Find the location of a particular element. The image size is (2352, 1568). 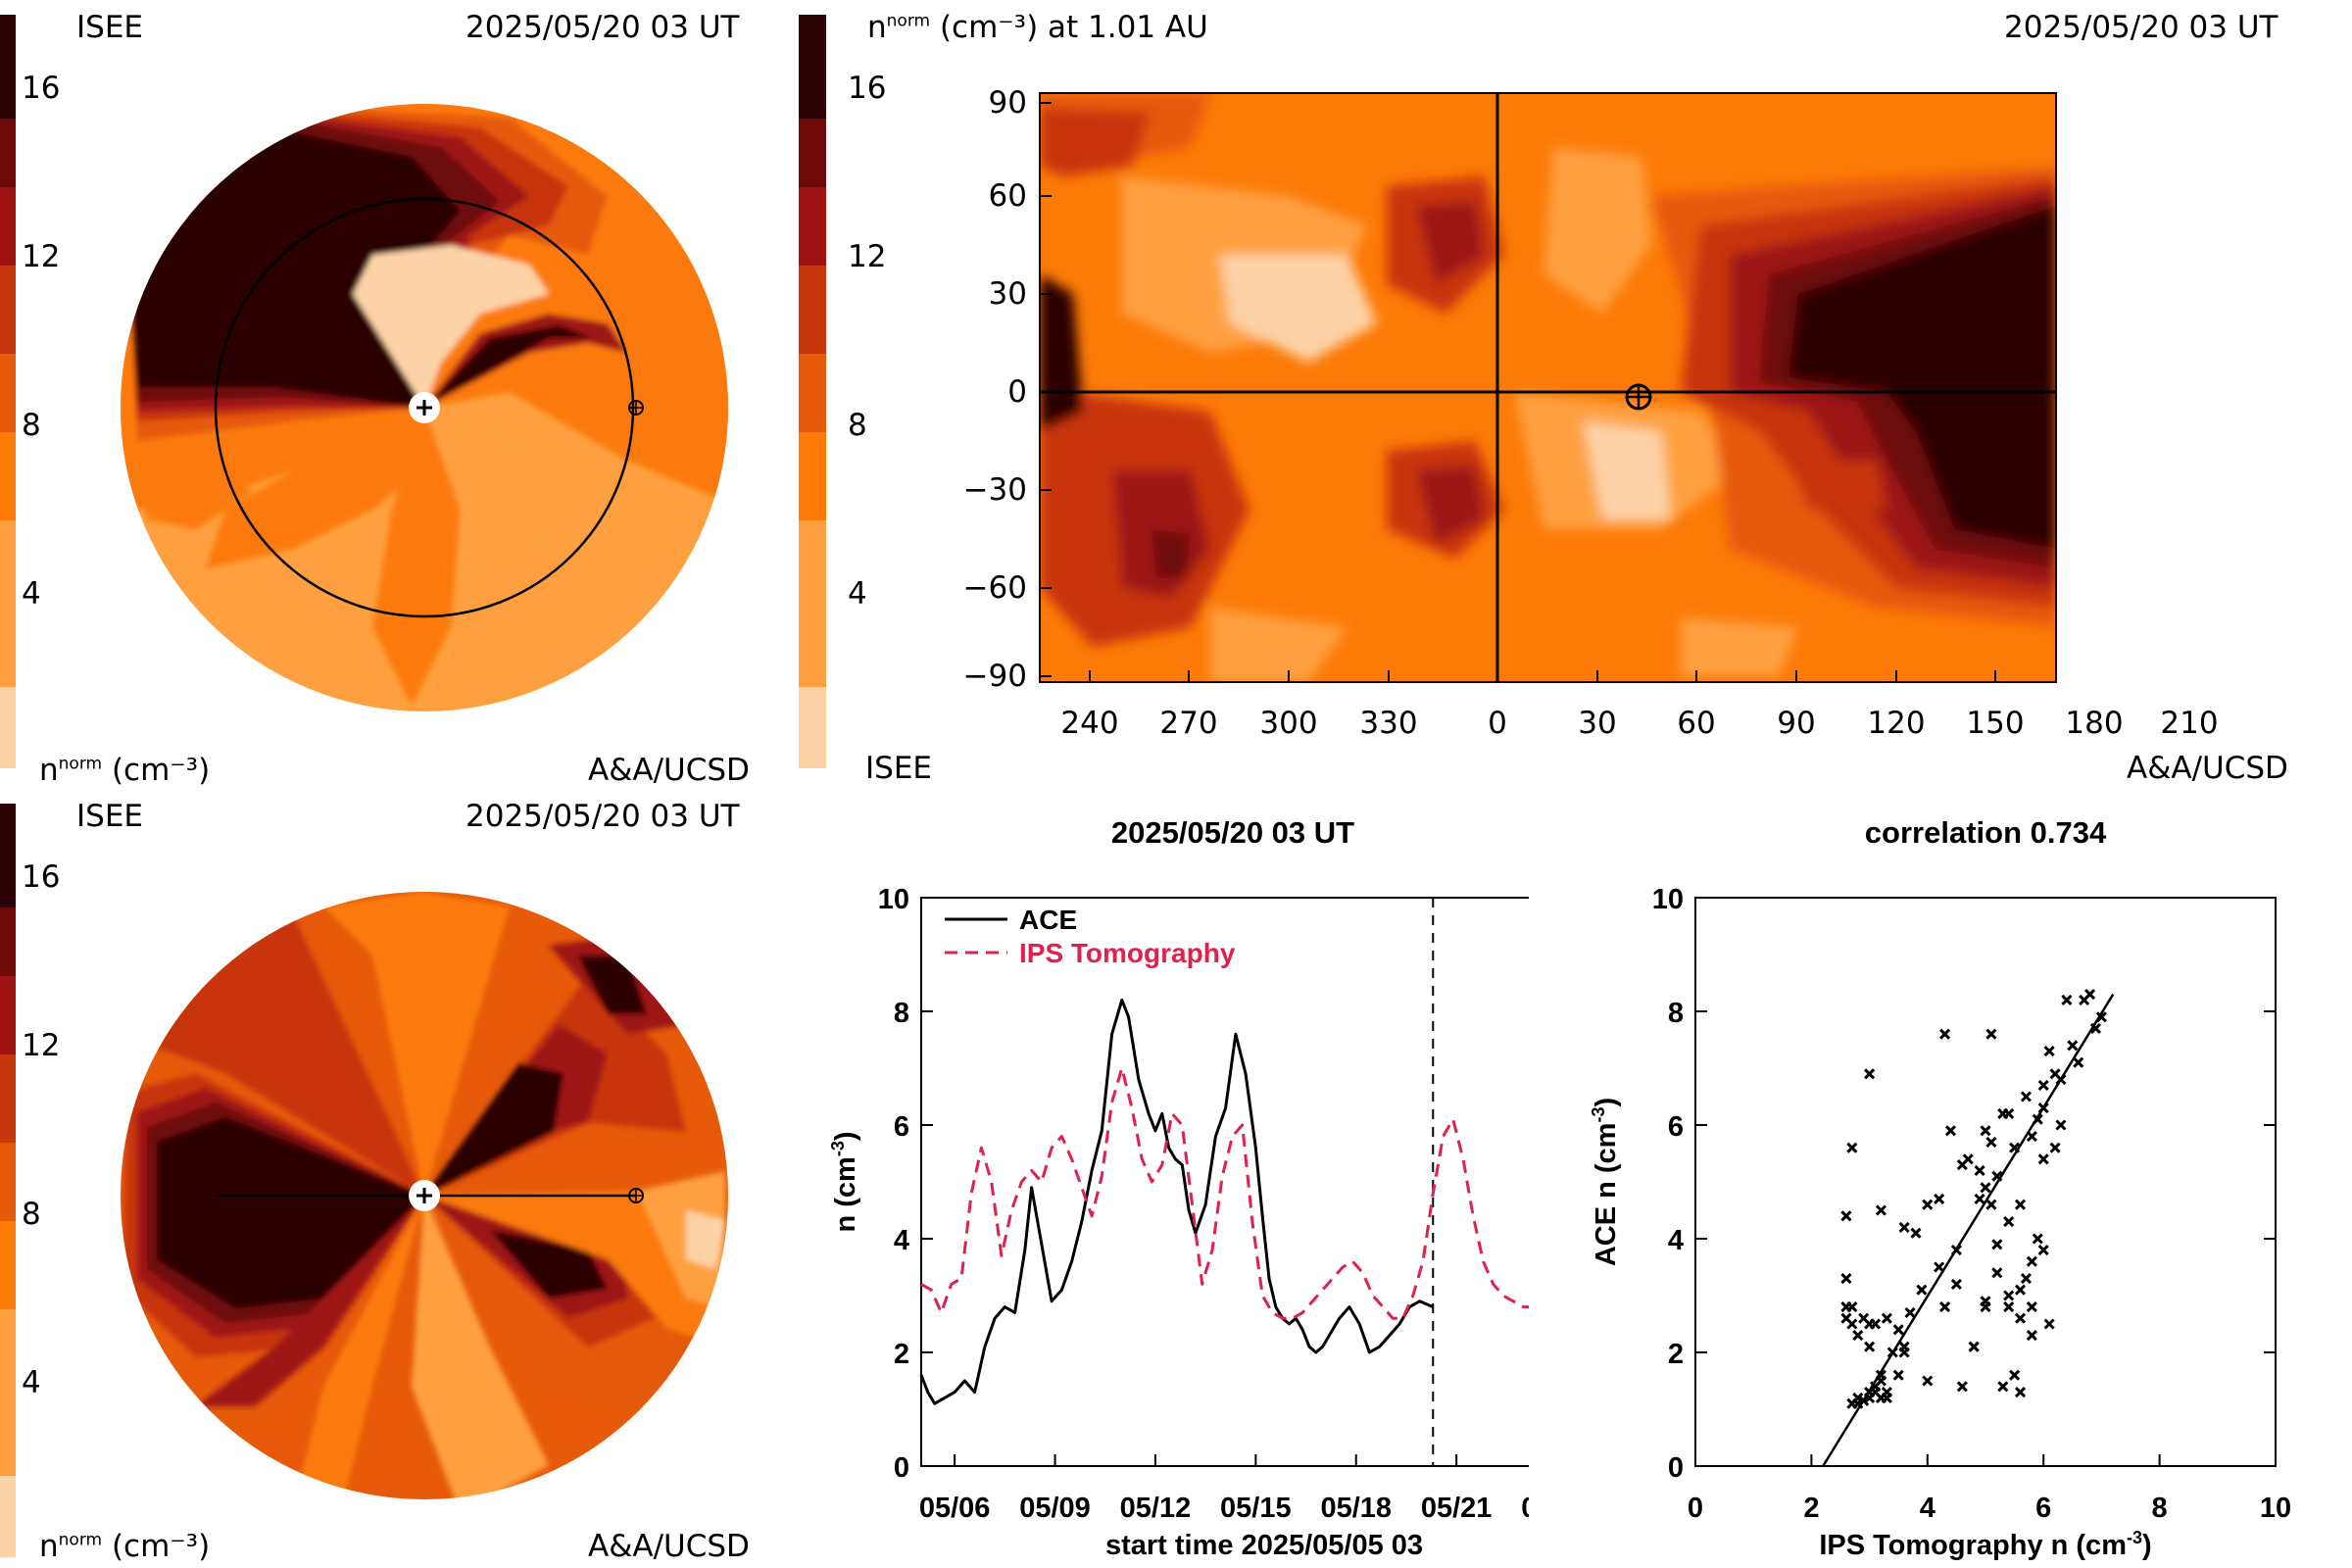

colorbar-unit-label: nnorm (cm⁻³) is located at coordinates (124, 1546).